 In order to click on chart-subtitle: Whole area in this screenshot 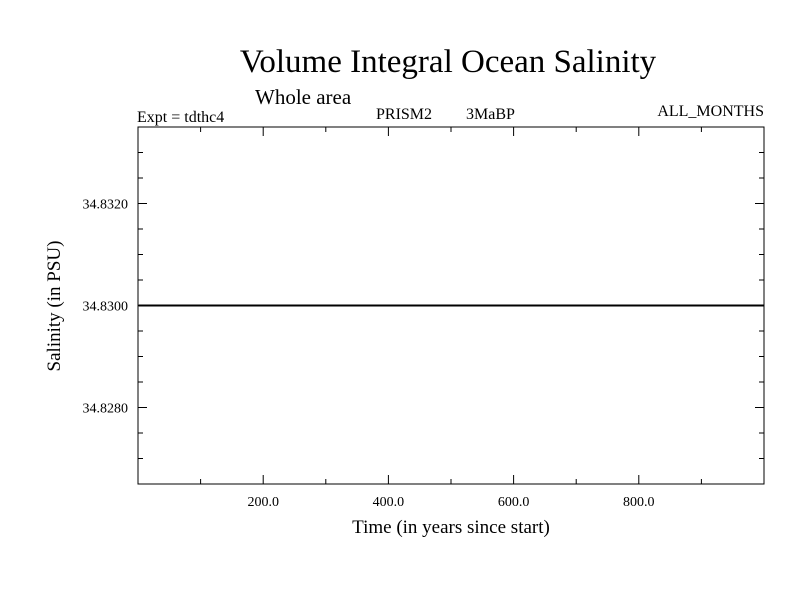, I will do `click(303, 97)`.